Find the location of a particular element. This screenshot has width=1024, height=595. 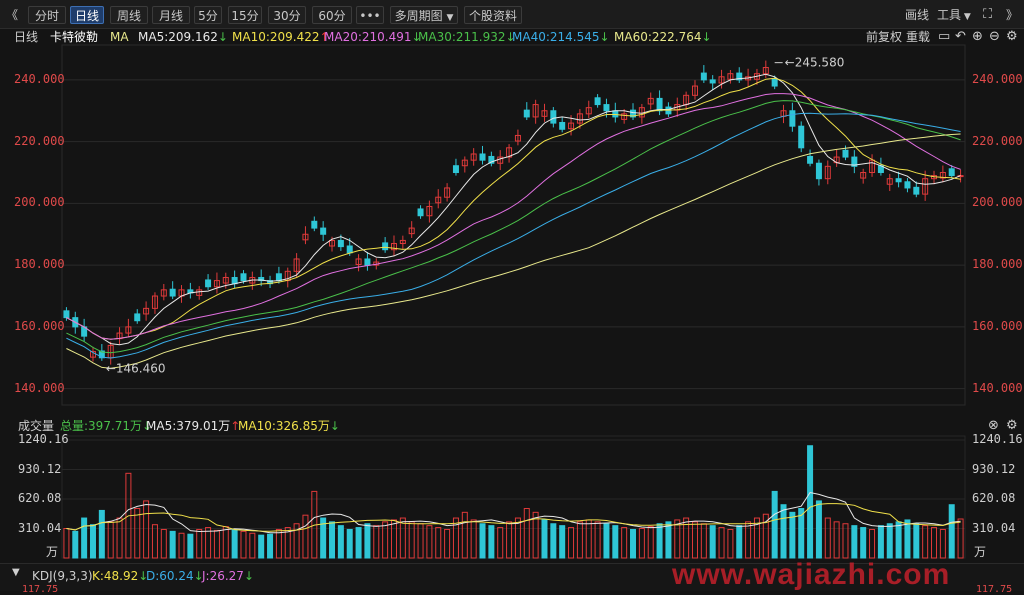

volume-tick-left: 620.08 is located at coordinates (40, 498).